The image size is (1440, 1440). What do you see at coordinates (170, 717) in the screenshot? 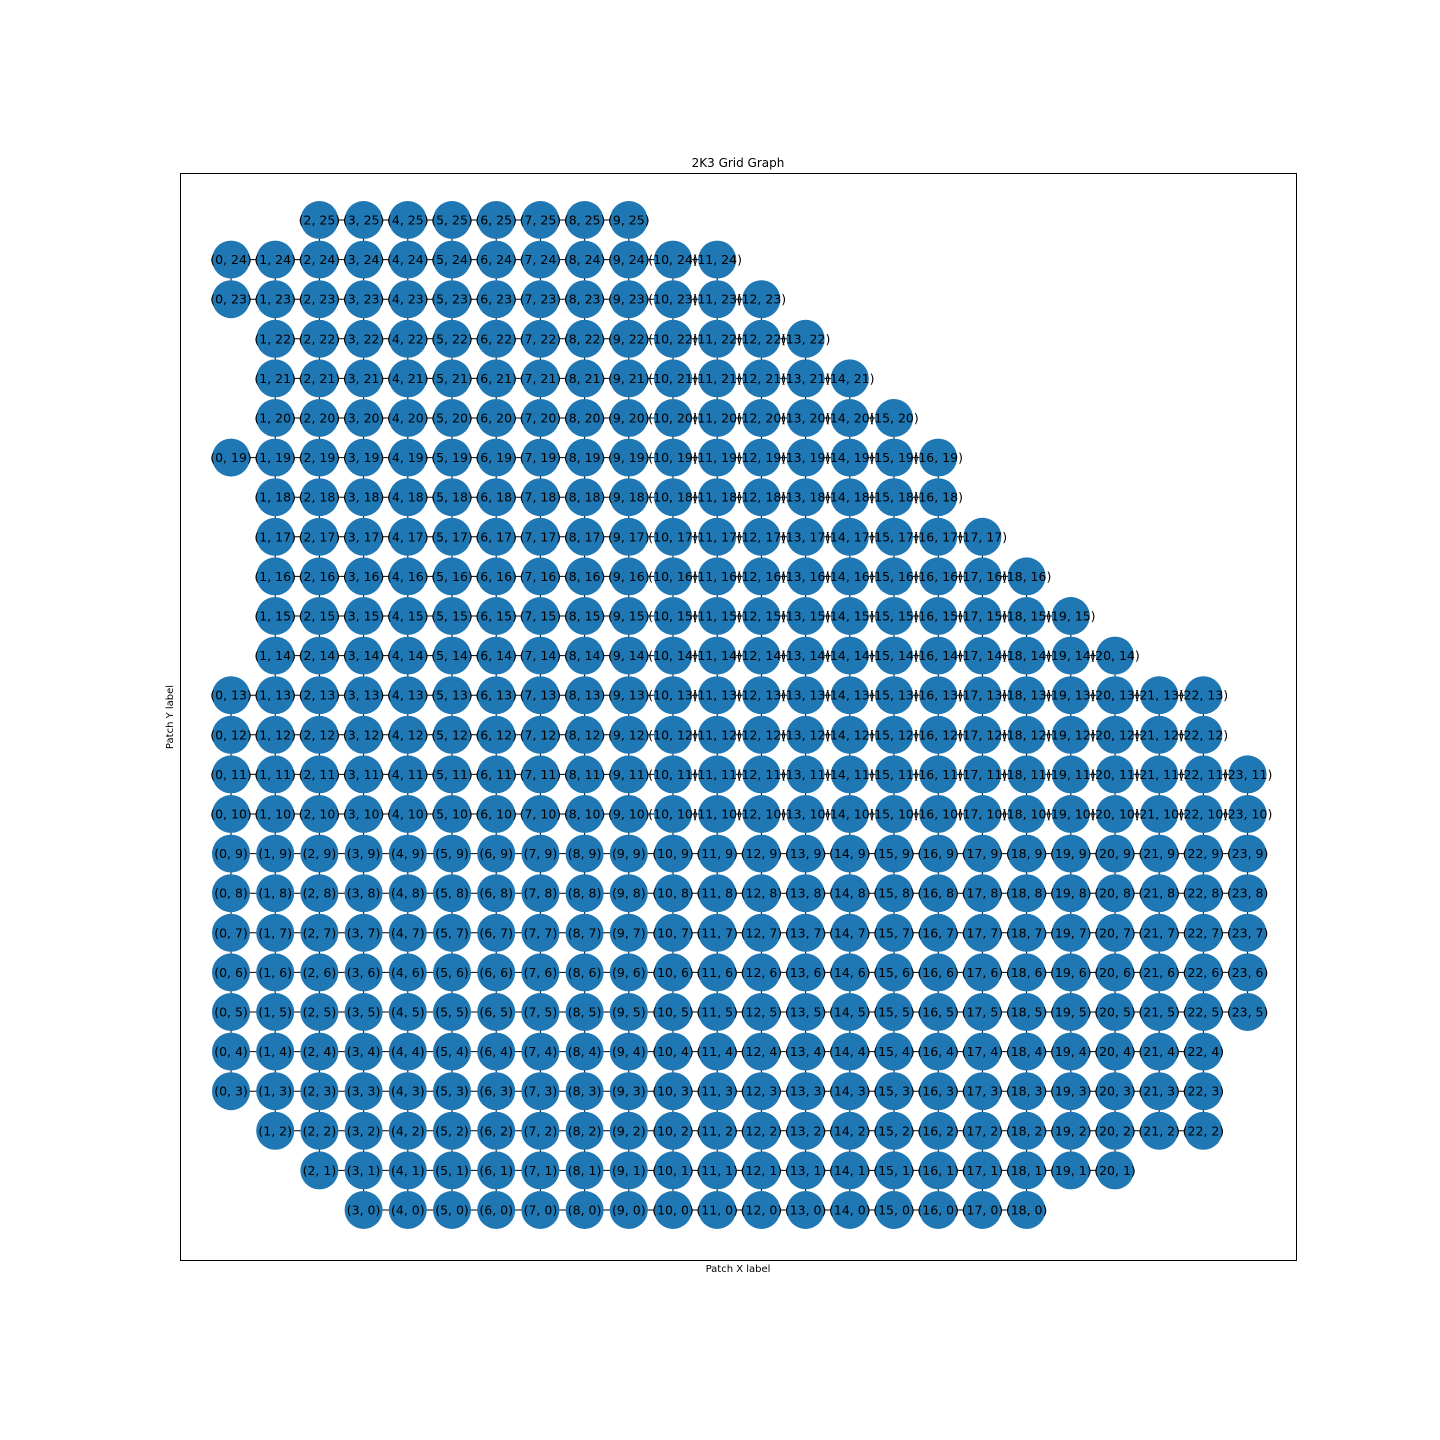
I see `y-axis-label: Patch Y label` at bounding box center [170, 717].